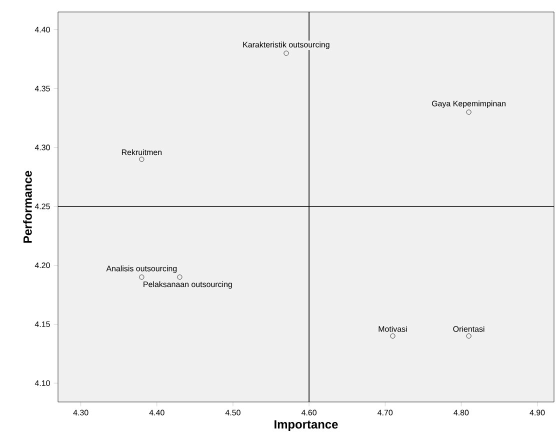 The image size is (558, 443). I want to click on y-axis-title: Performance, so click(27, 206).